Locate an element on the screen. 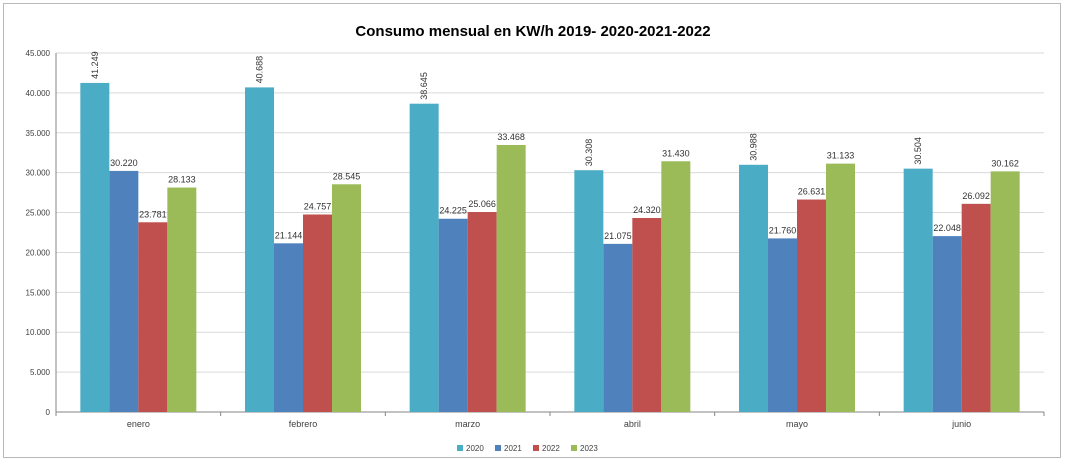  bar-2022-marzo is located at coordinates (482, 312).